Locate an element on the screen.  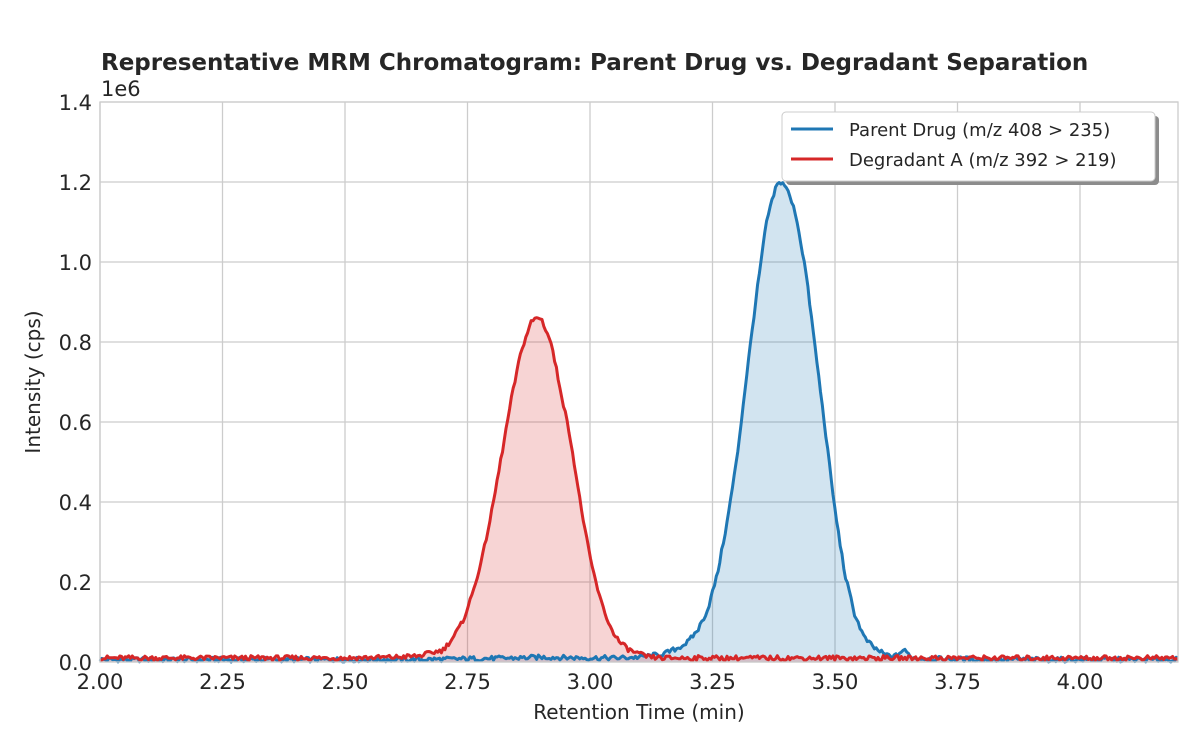
legend-box is located at coordinates (968, 146).